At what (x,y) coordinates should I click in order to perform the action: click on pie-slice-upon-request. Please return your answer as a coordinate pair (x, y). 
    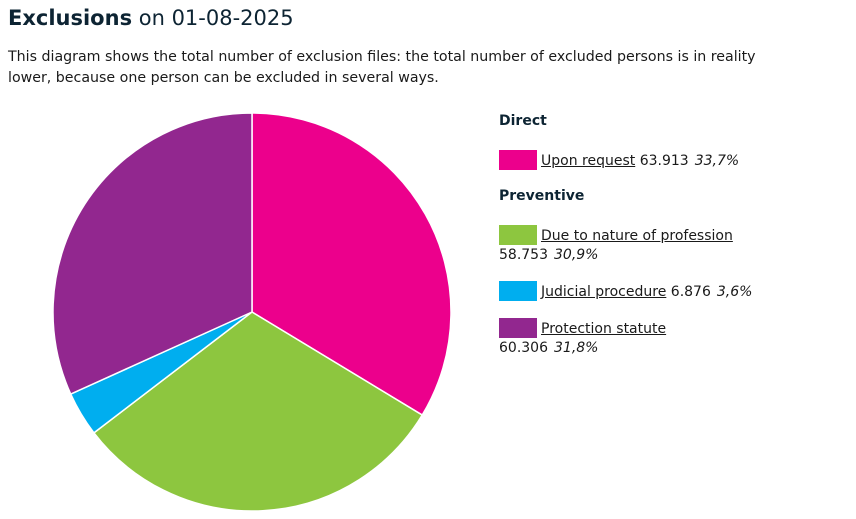
    Looking at the image, I should click on (351, 264).